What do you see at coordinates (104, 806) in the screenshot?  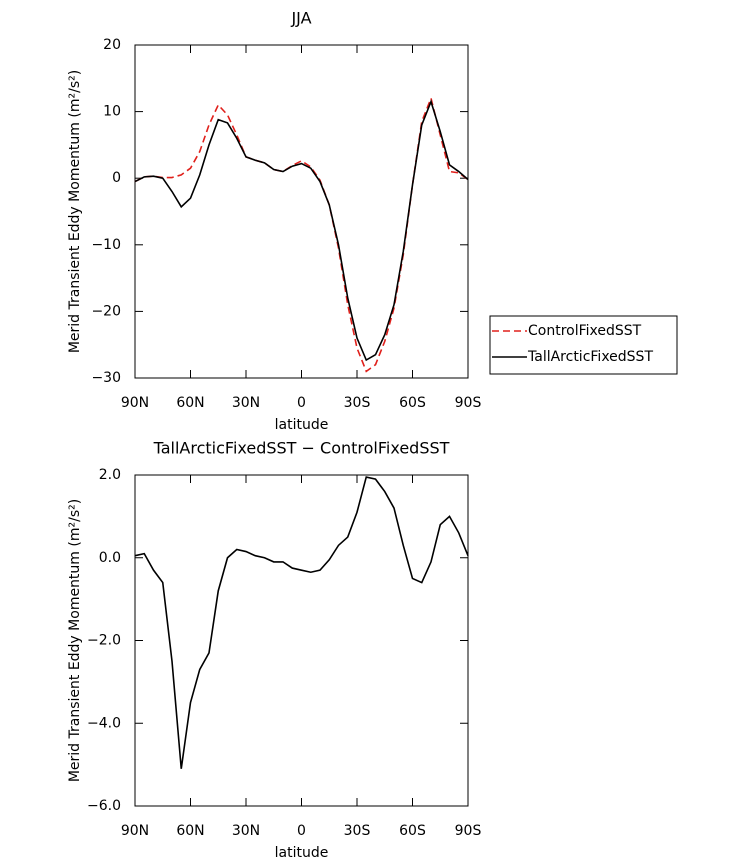 I see `y-tick-label: −6.0` at bounding box center [104, 806].